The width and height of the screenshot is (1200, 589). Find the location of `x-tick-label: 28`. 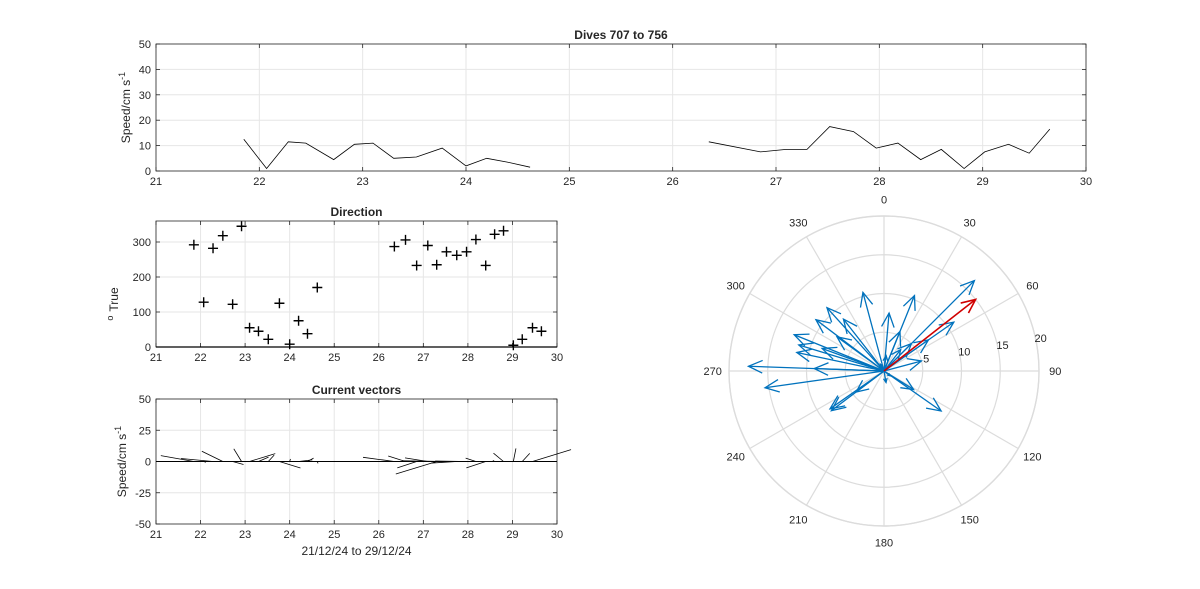

x-tick-label: 28 is located at coordinates (468, 358).